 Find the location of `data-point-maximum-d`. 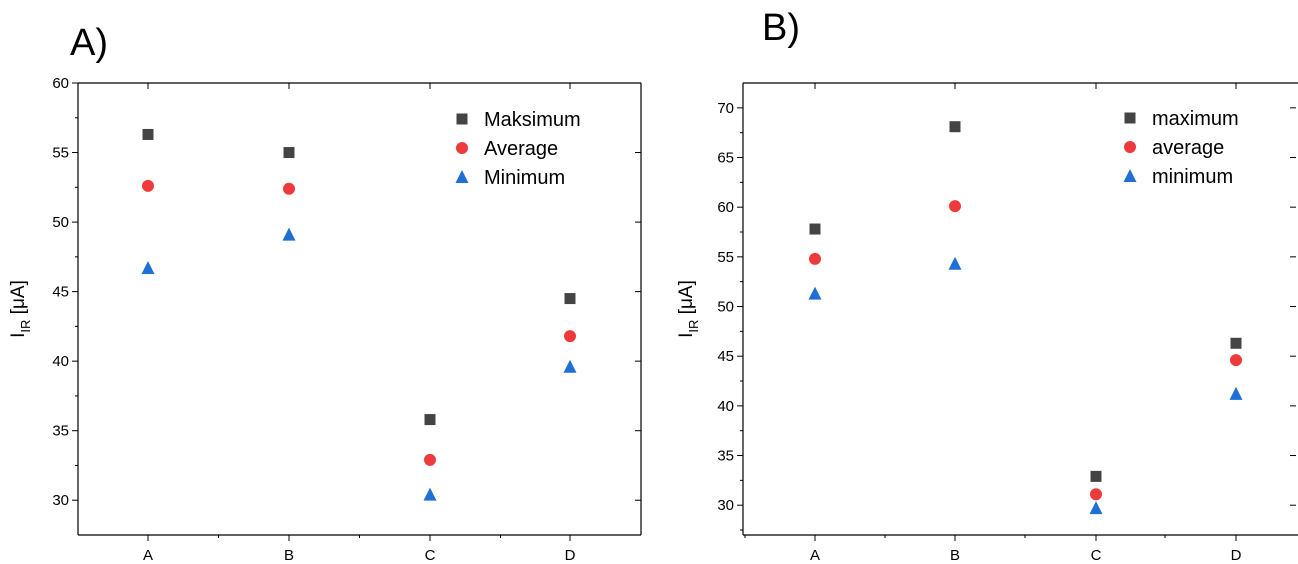

data-point-maximum-d is located at coordinates (1236, 343).